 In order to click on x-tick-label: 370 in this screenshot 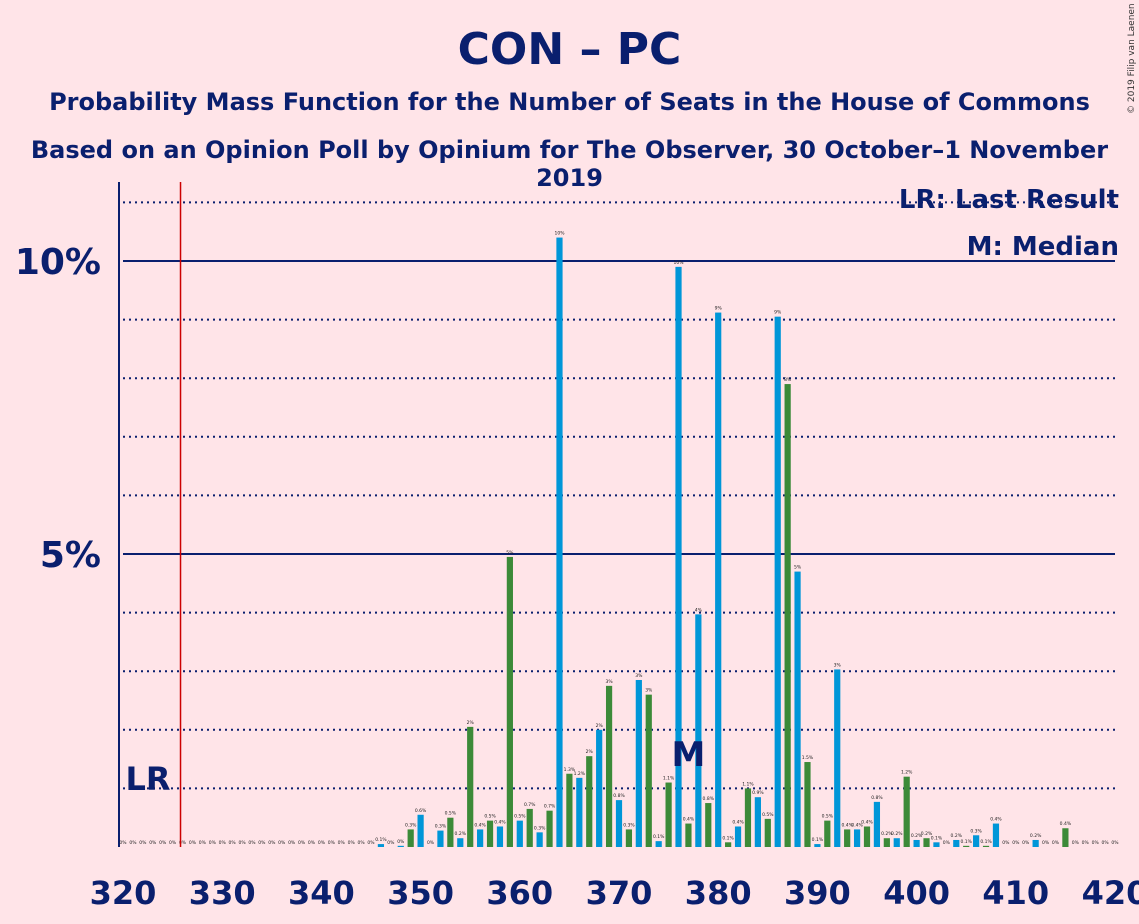, I will do `click(619, 893)`.